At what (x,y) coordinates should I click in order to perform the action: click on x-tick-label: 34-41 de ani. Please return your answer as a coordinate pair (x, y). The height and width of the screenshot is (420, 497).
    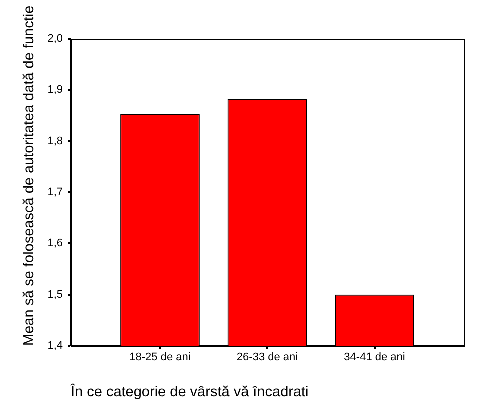
    Looking at the image, I should click on (375, 358).